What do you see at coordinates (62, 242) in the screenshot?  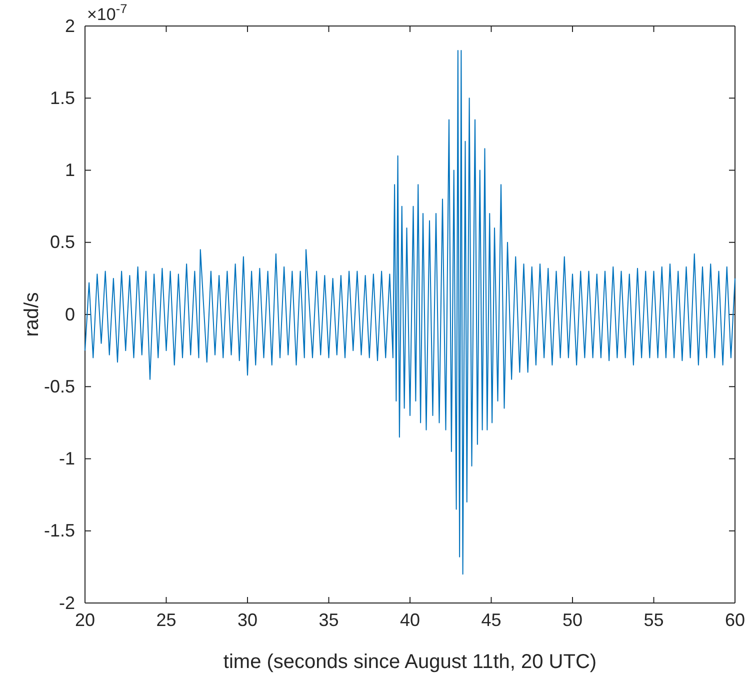 I see `y-tick-label: 0.5` at bounding box center [62, 242].